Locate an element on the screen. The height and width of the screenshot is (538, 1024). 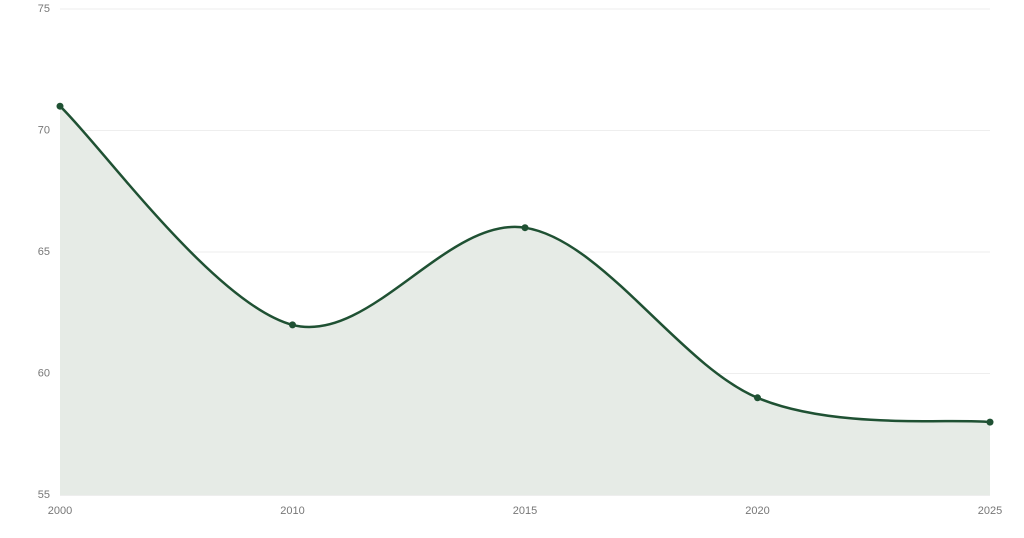
y-tick-label: 75 is located at coordinates (44, 9).